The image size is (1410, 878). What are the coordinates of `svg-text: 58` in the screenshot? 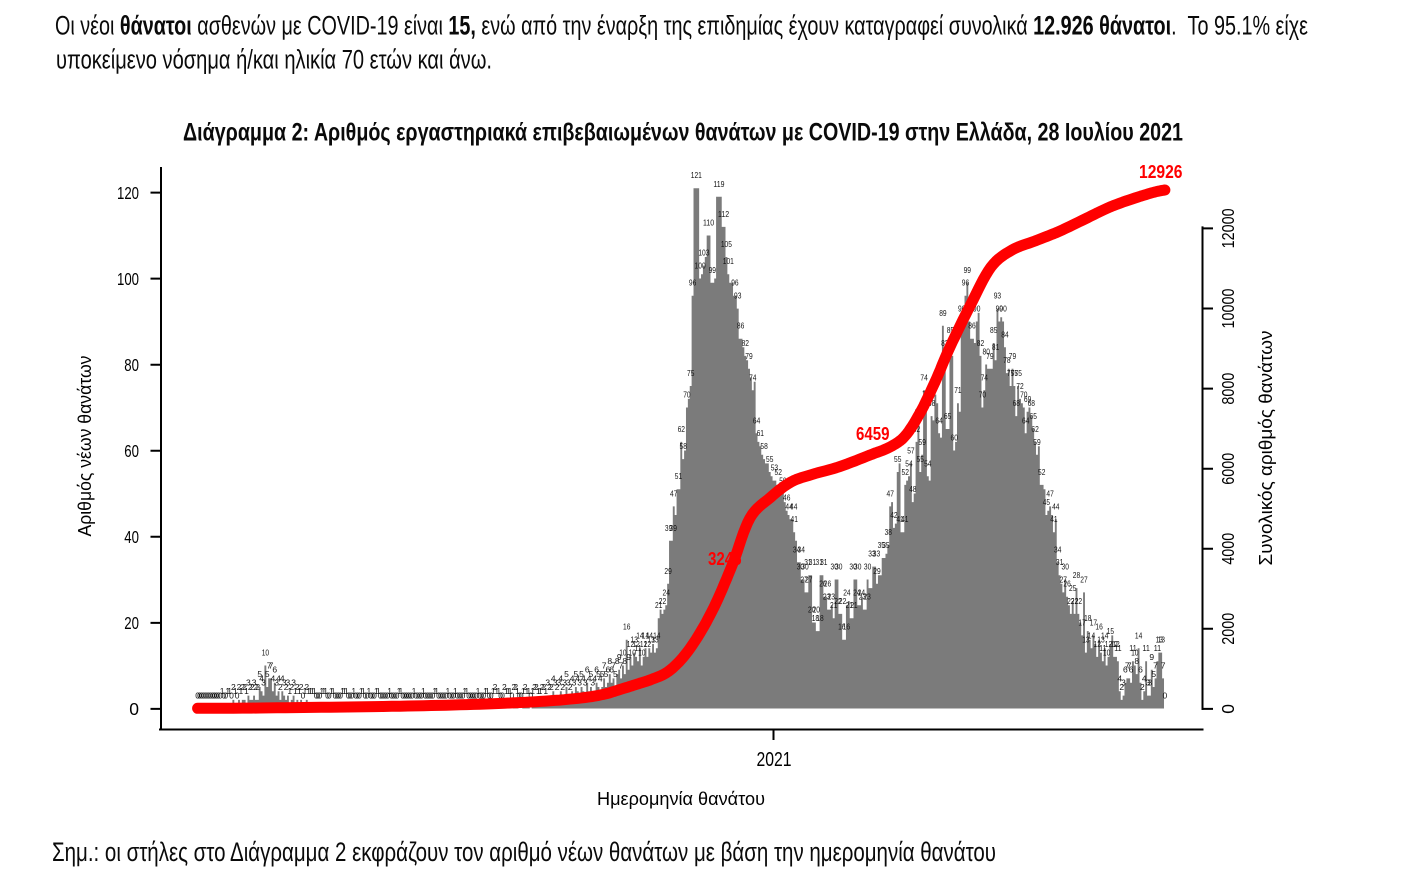 It's located at (764, 446).